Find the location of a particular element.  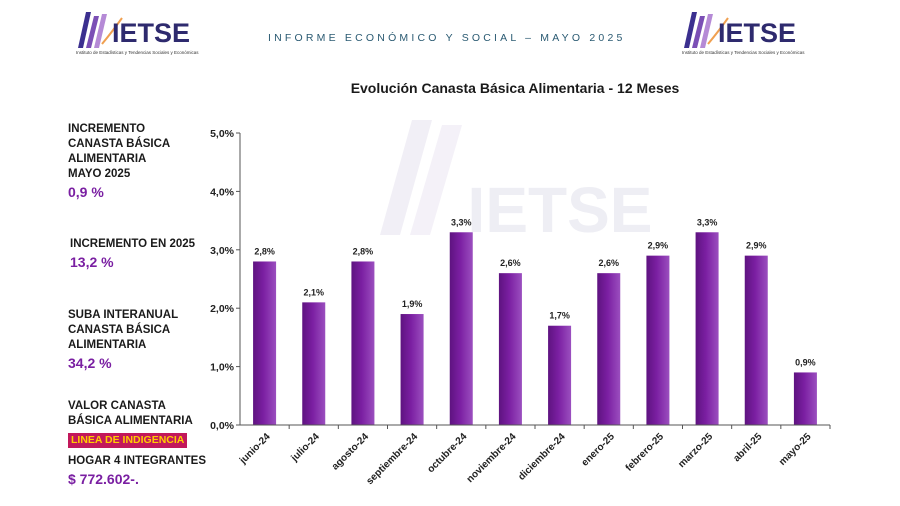

x-tick-label: julio-24 is located at coordinates (306, 448).